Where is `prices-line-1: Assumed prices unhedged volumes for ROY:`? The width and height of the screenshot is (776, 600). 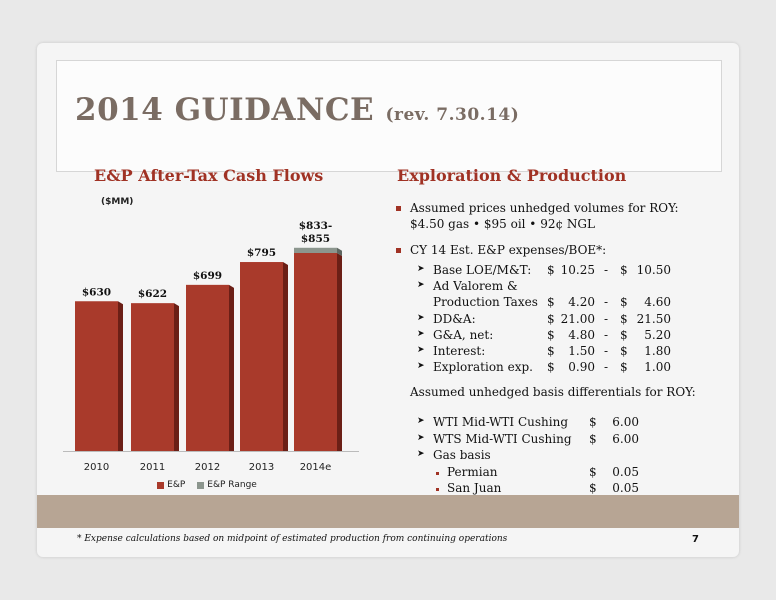 prices-line-1: Assumed prices unhedged volumes for ROY: is located at coordinates (544, 208).